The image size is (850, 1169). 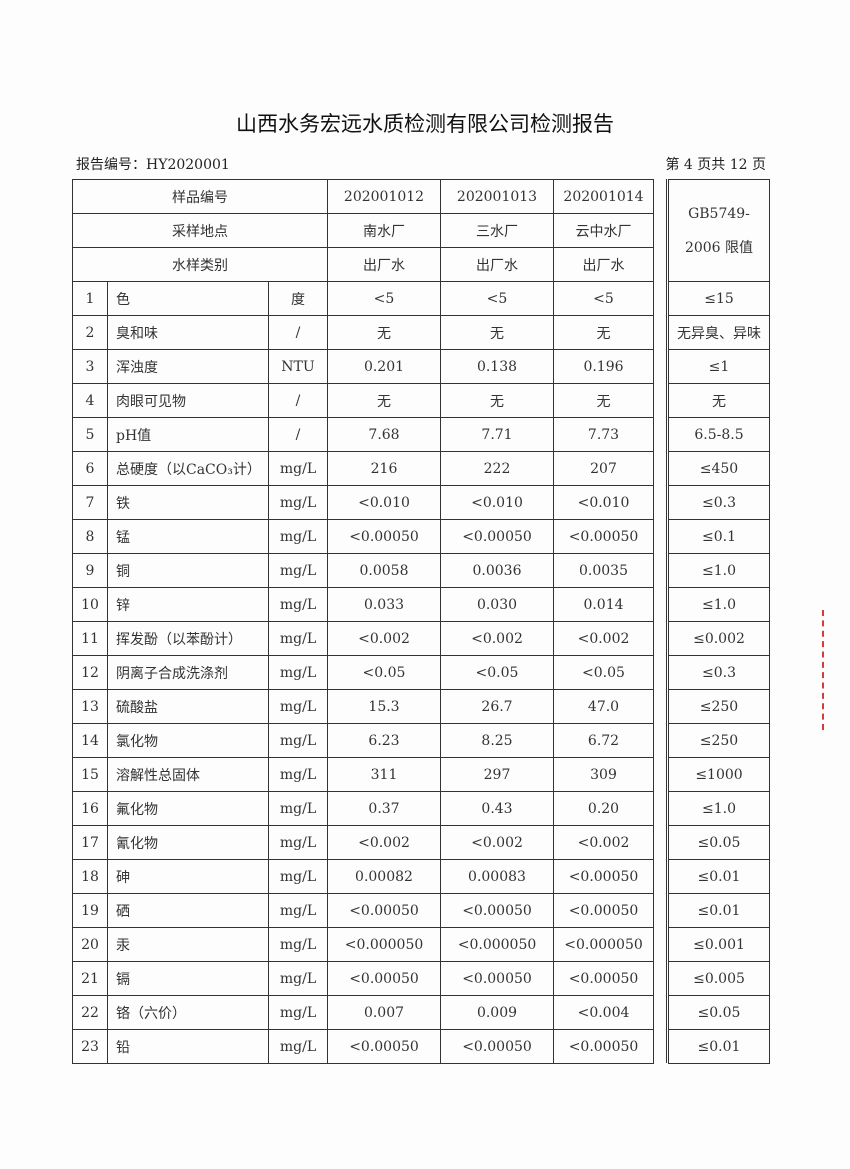 What do you see at coordinates (497, 808) in the screenshot?
I see `sample-value: 0.43` at bounding box center [497, 808].